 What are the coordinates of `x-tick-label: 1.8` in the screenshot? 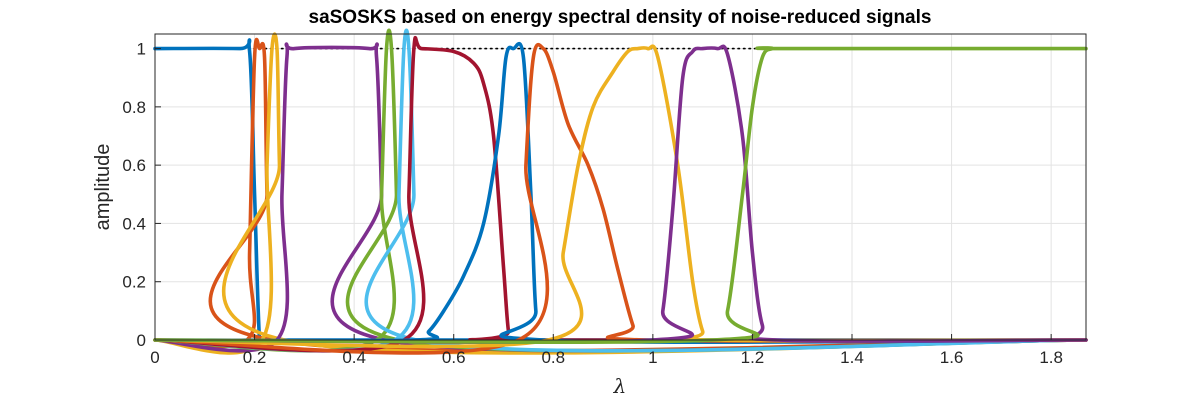 It's located at (1051, 357).